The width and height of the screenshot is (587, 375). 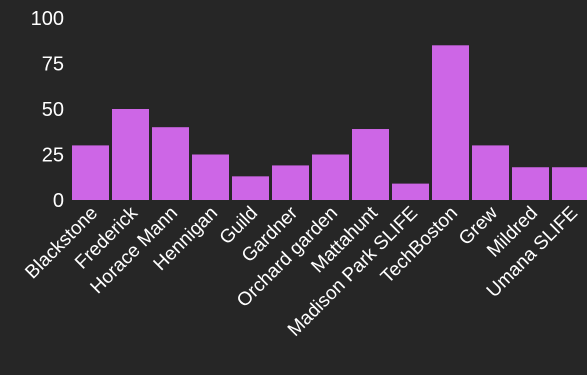 What do you see at coordinates (58, 201) in the screenshot?
I see `y-tick-label: 0` at bounding box center [58, 201].